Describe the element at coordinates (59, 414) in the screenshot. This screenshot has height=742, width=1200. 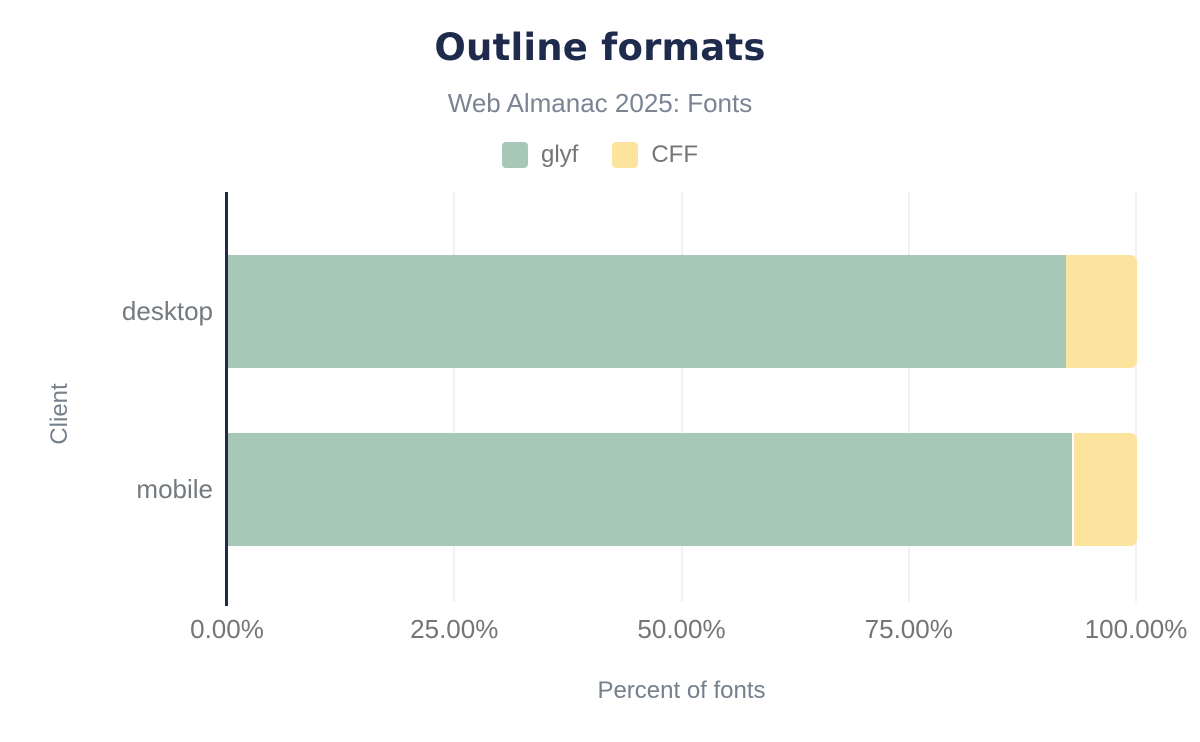
I see `y-axis-title: Client` at that location.